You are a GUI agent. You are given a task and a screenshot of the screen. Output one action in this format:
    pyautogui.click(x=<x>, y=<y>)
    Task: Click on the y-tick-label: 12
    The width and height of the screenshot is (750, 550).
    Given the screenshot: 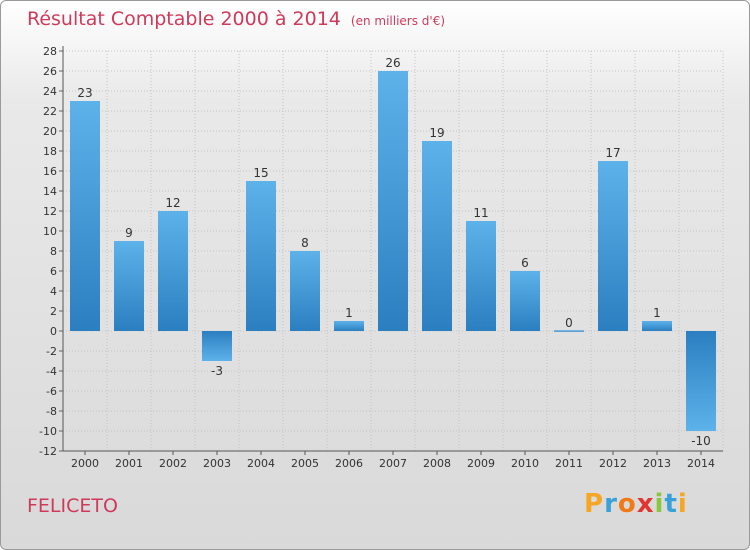 What is the action you would take?
    pyautogui.click(x=50, y=211)
    